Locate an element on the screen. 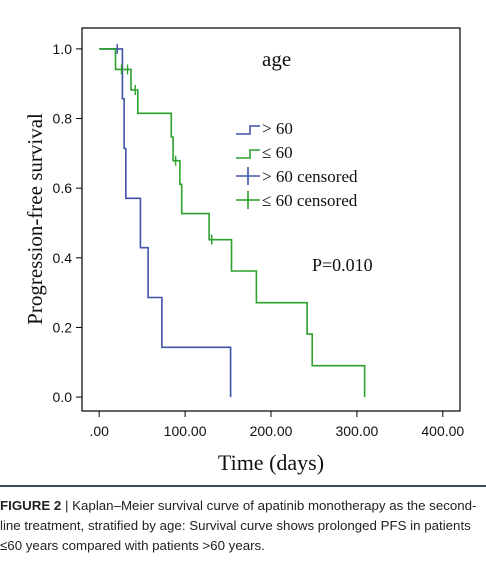  legend-entry: > 60 censored is located at coordinates (297, 176).